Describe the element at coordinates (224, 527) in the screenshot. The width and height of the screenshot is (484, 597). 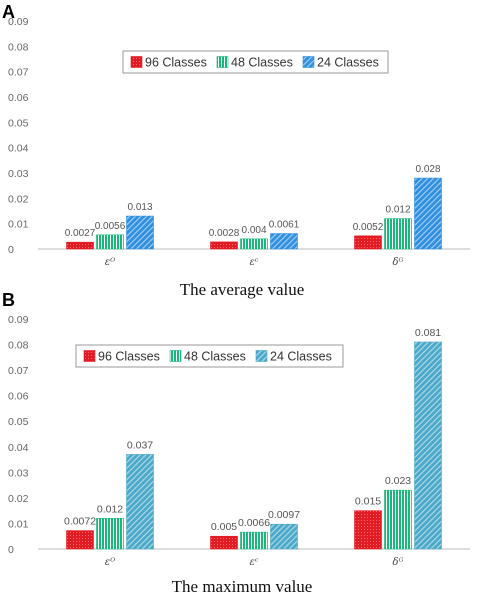
I see `data-label: 0.005` at that location.